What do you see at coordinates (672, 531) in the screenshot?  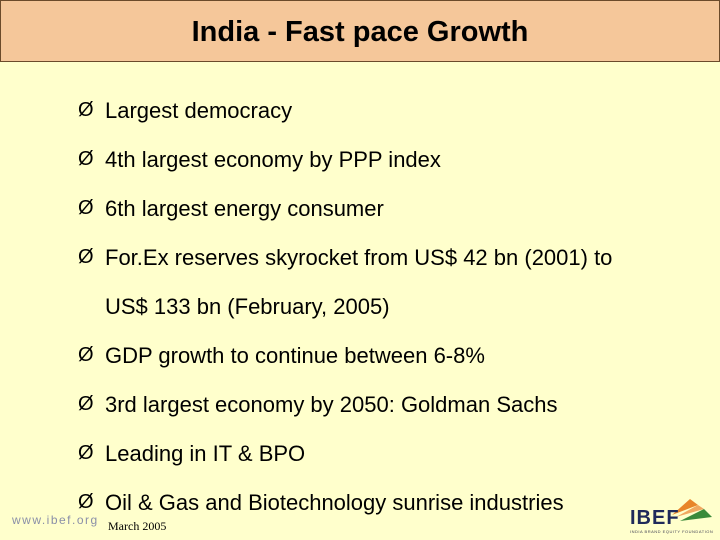 I see `logo-subtext: INDIA BRAND EQUITY FOUNDATION` at bounding box center [672, 531].